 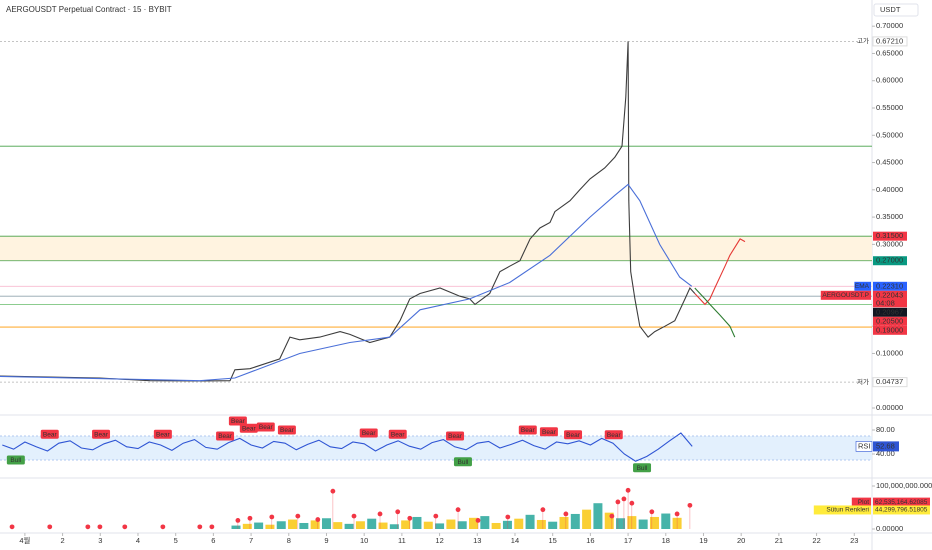 I want to click on x-tick-label: 14, so click(x=515, y=540).